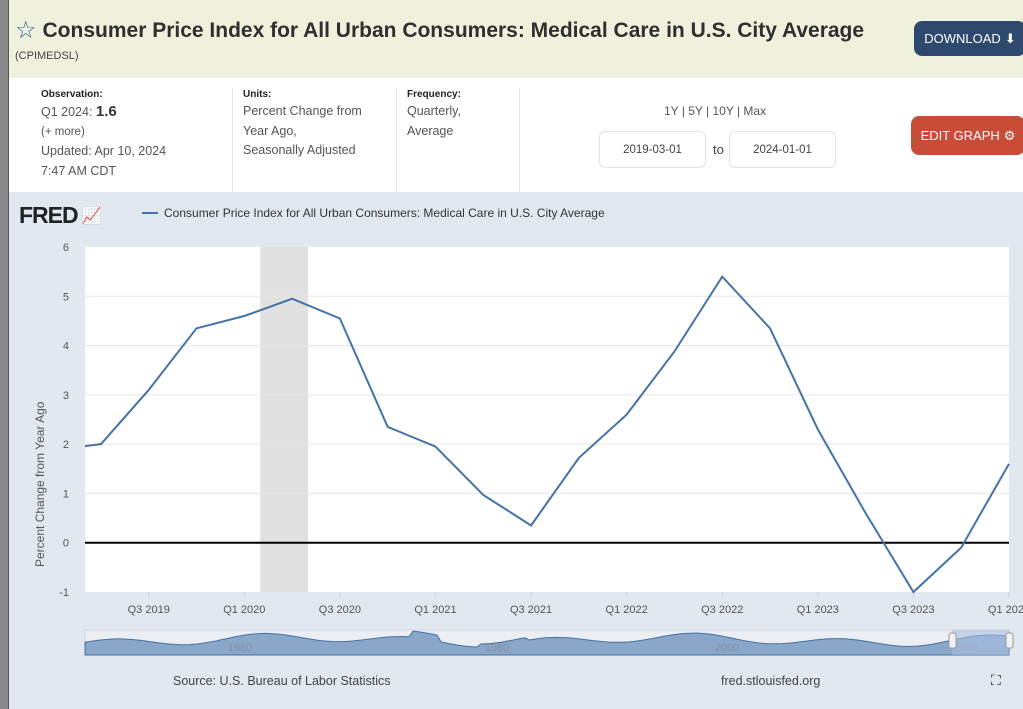 This screenshot has height=709, width=1023. Describe the element at coordinates (66, 544) in the screenshot. I see `y-tick-label: 0` at that location.